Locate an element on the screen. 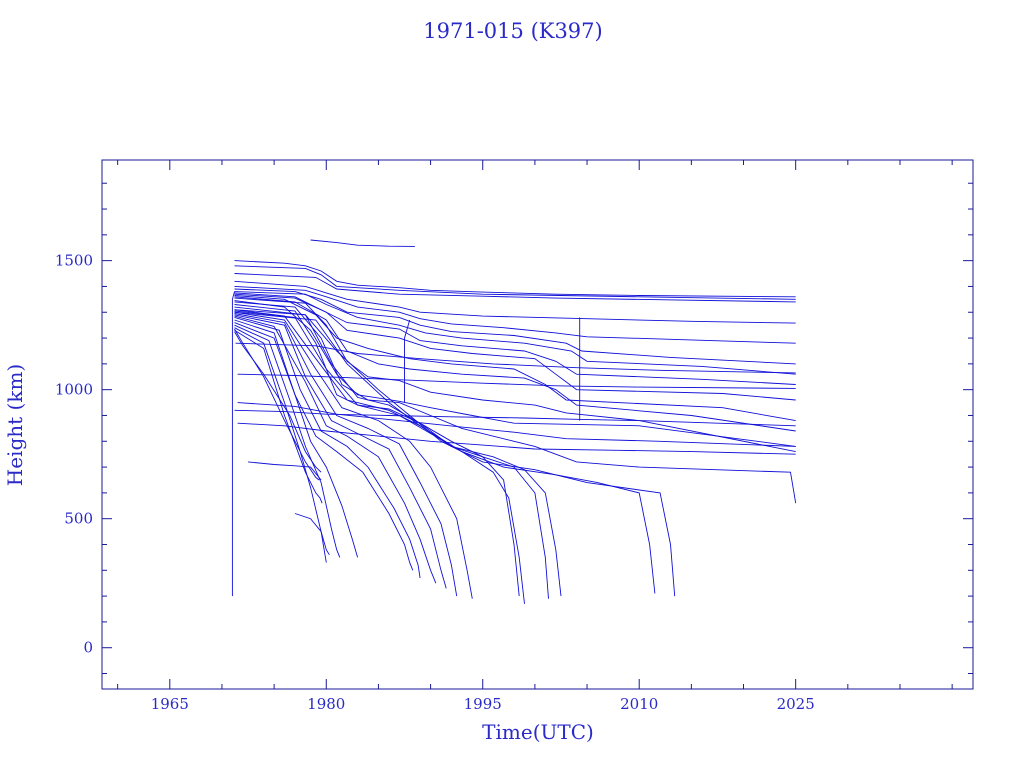 The width and height of the screenshot is (1024, 768). y-tick-label: 500 is located at coordinates (78, 519).